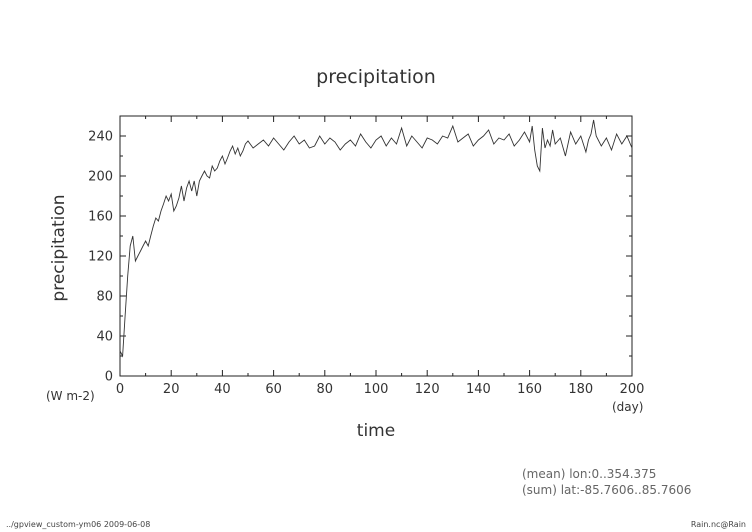 The height and width of the screenshot is (532, 752). I want to click on y-tick-label: 160, so click(100, 217).